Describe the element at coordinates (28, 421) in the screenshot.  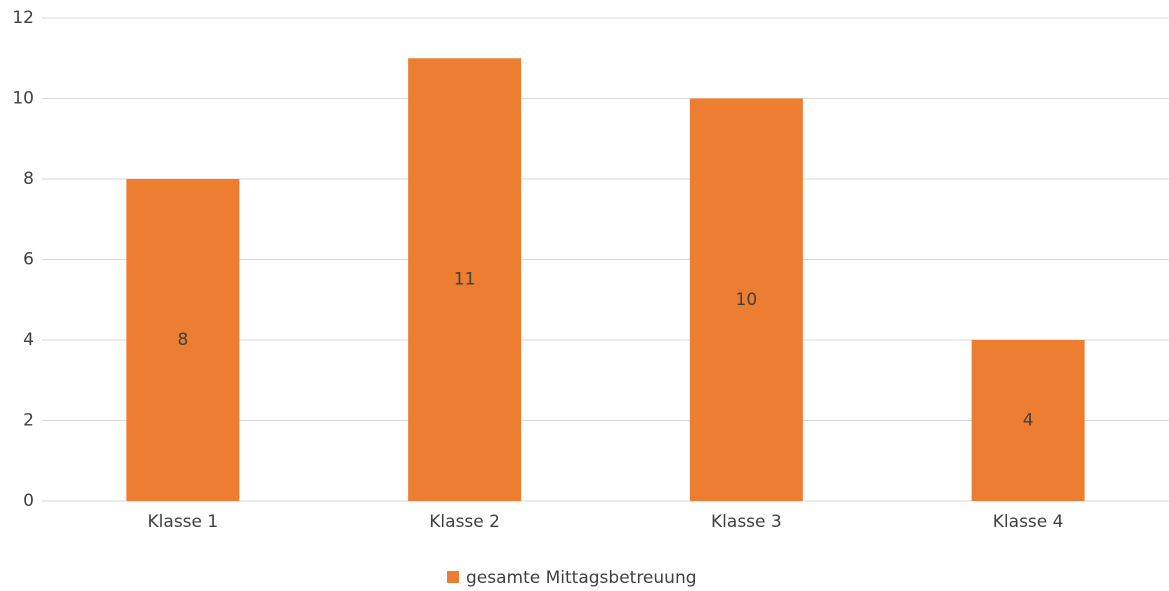
I see `y-tick-label: 2` at that location.